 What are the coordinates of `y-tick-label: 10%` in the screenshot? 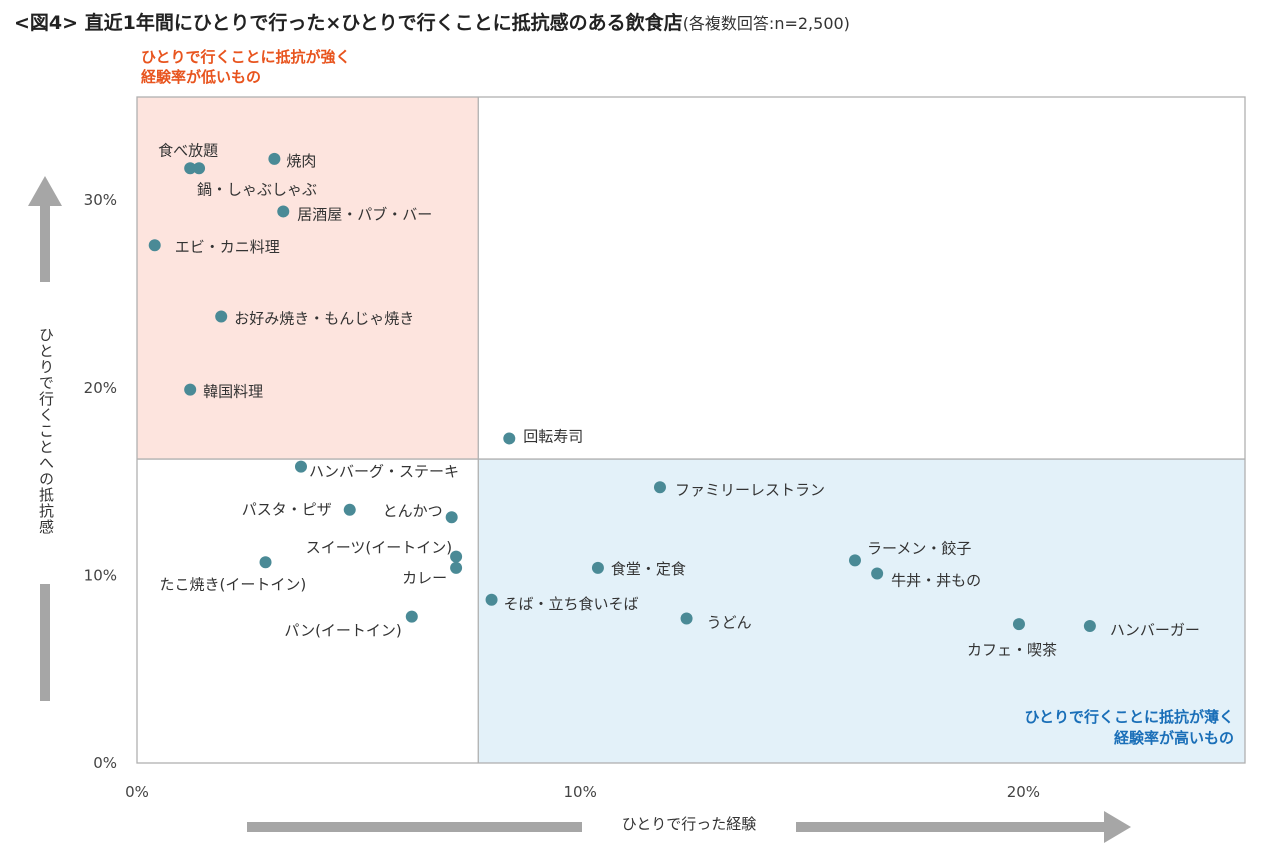 It's located at (100, 575).